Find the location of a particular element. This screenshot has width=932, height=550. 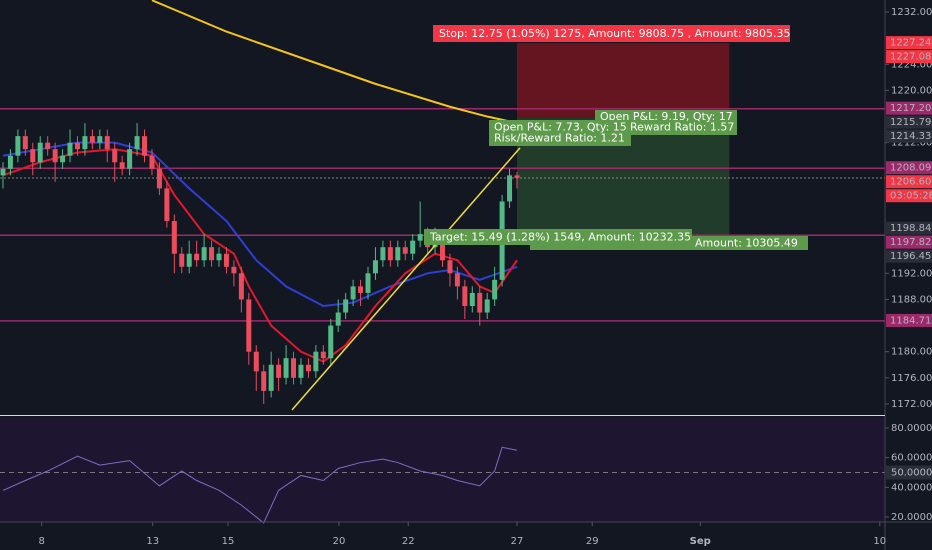

rsi-line is located at coordinates (260, 485).